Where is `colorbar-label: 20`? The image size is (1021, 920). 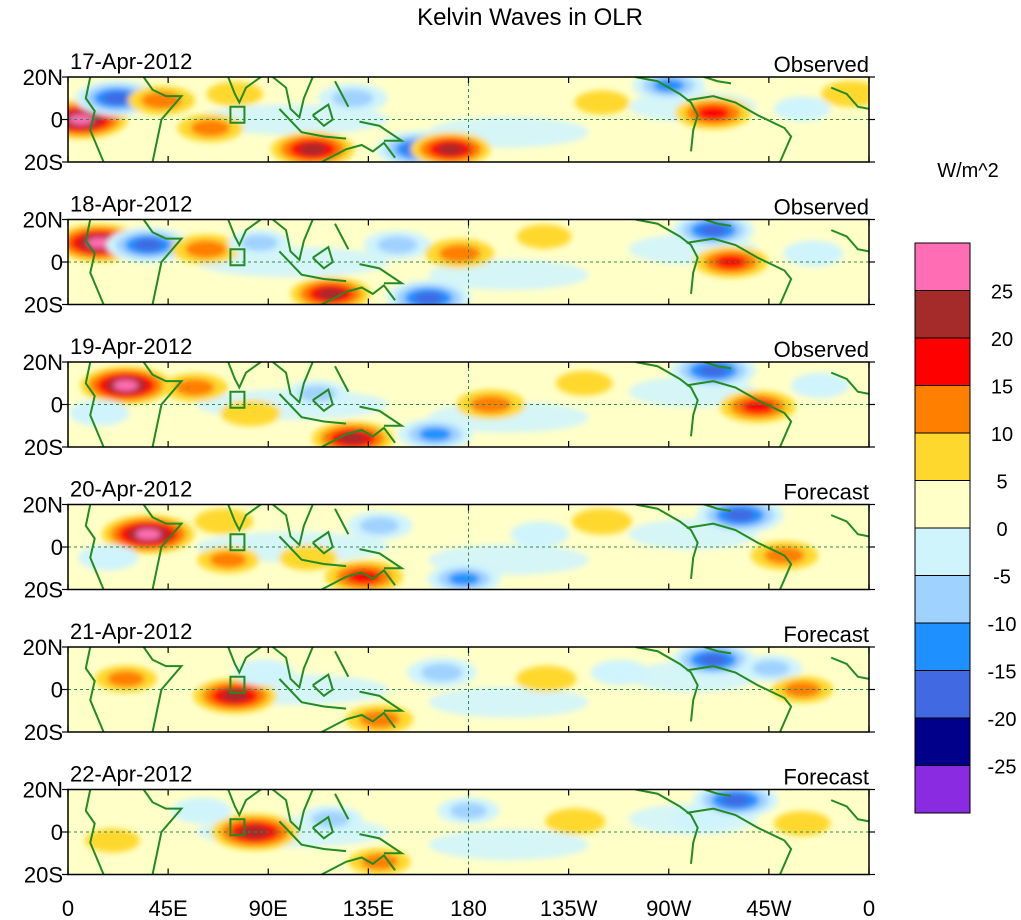 colorbar-label: 20 is located at coordinates (1002, 340).